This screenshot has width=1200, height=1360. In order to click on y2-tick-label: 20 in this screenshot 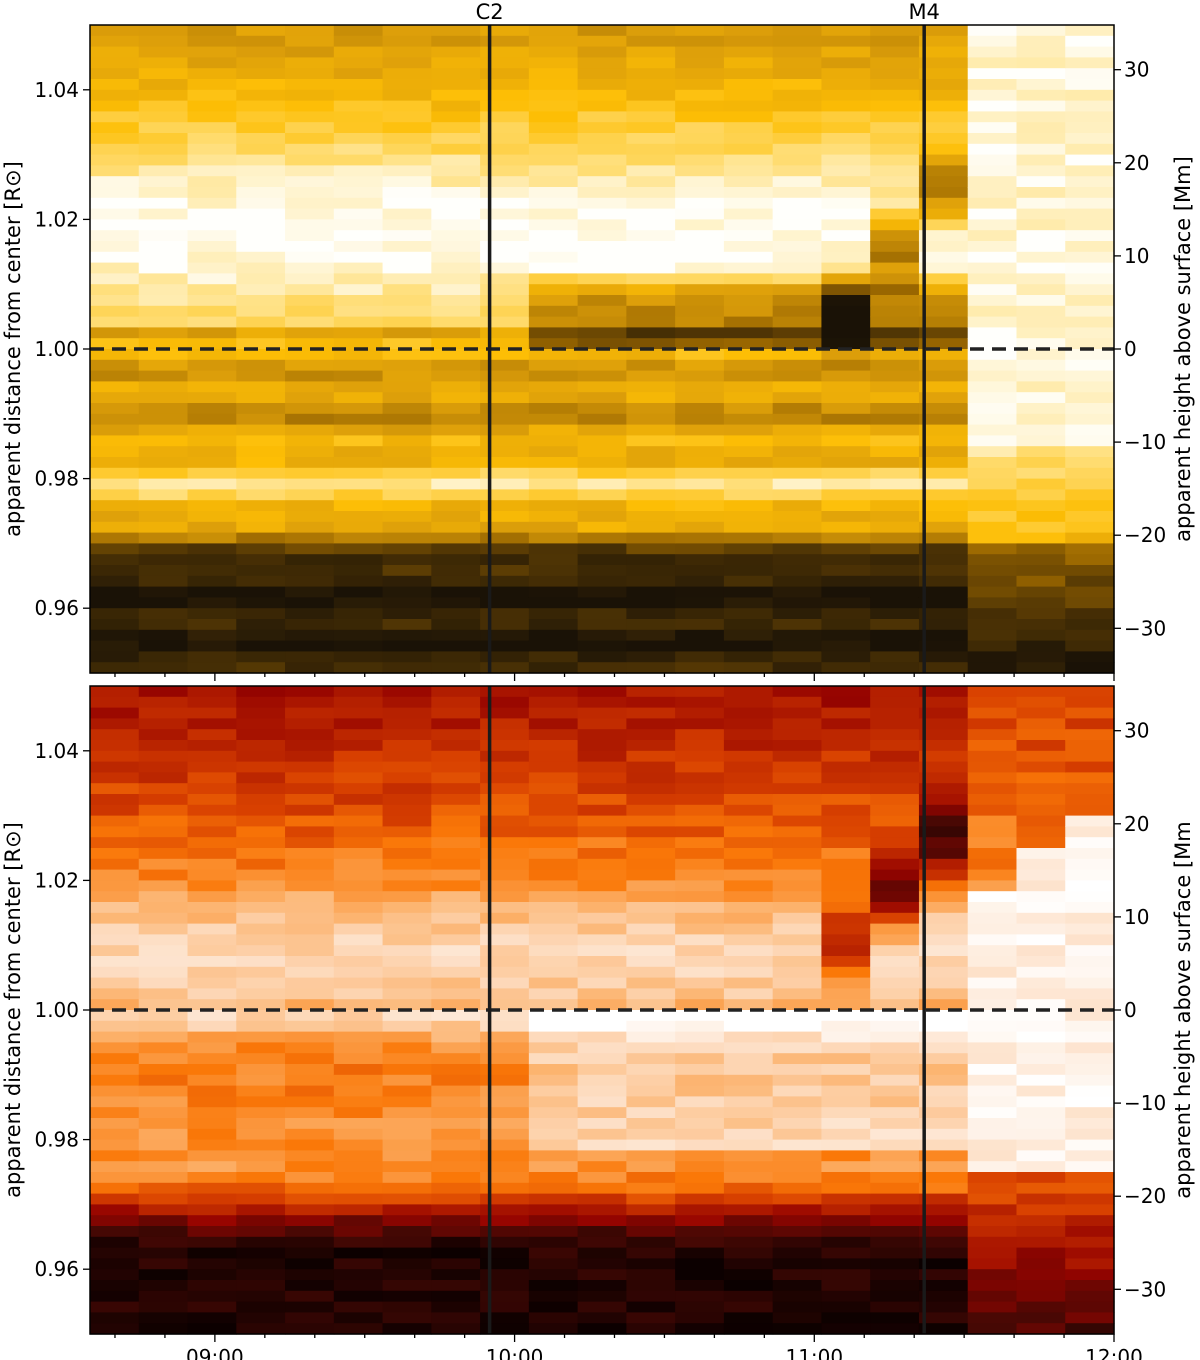, I will do `click(1136, 824)`.